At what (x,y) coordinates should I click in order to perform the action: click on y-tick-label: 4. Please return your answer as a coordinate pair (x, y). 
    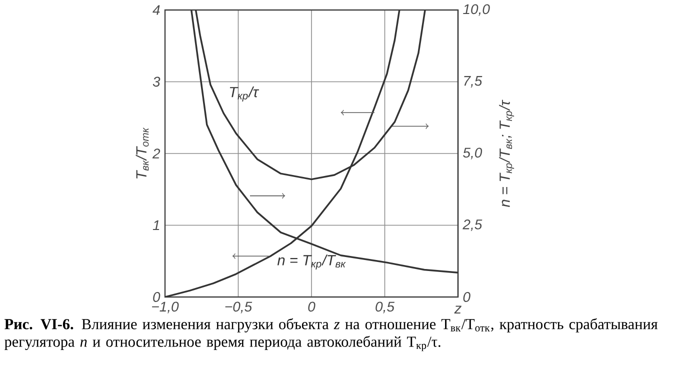
    Looking at the image, I should click on (156, 10).